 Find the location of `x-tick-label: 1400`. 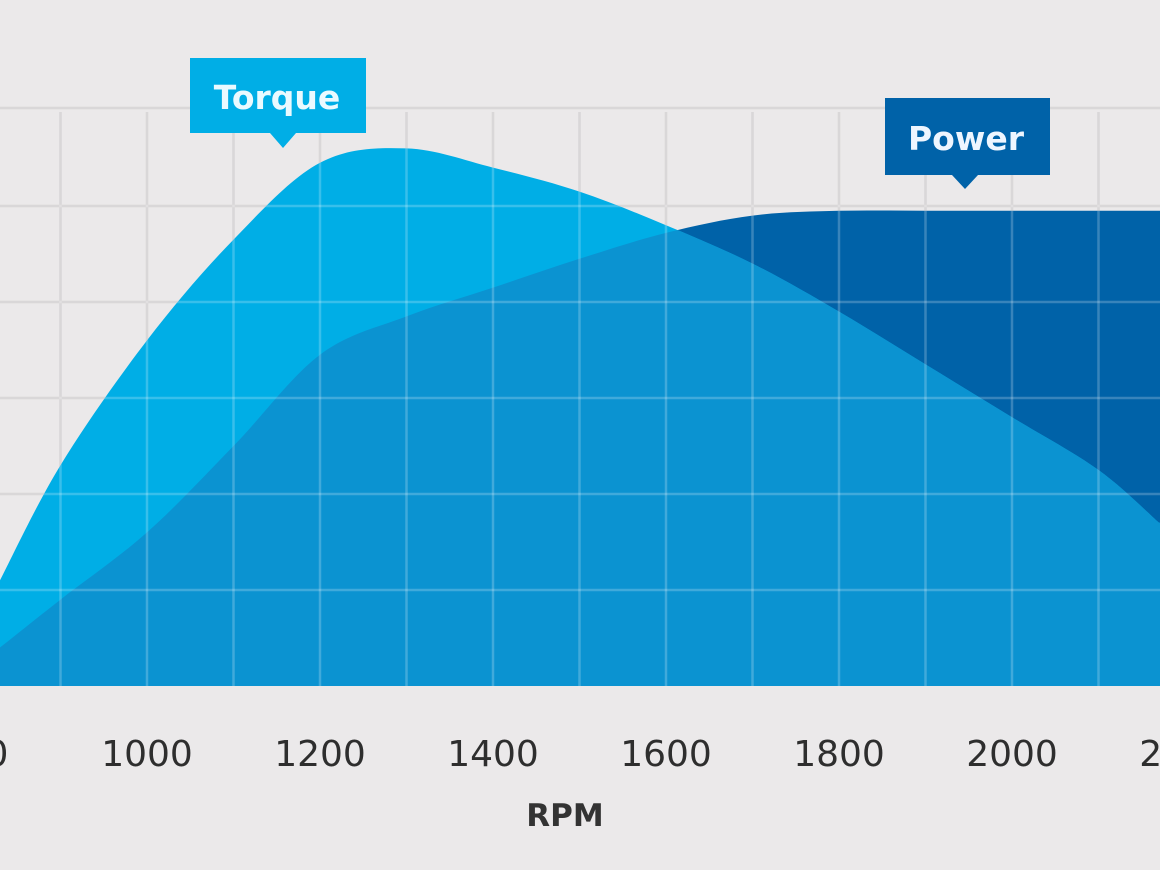

x-tick-label: 1400 is located at coordinates (493, 754).